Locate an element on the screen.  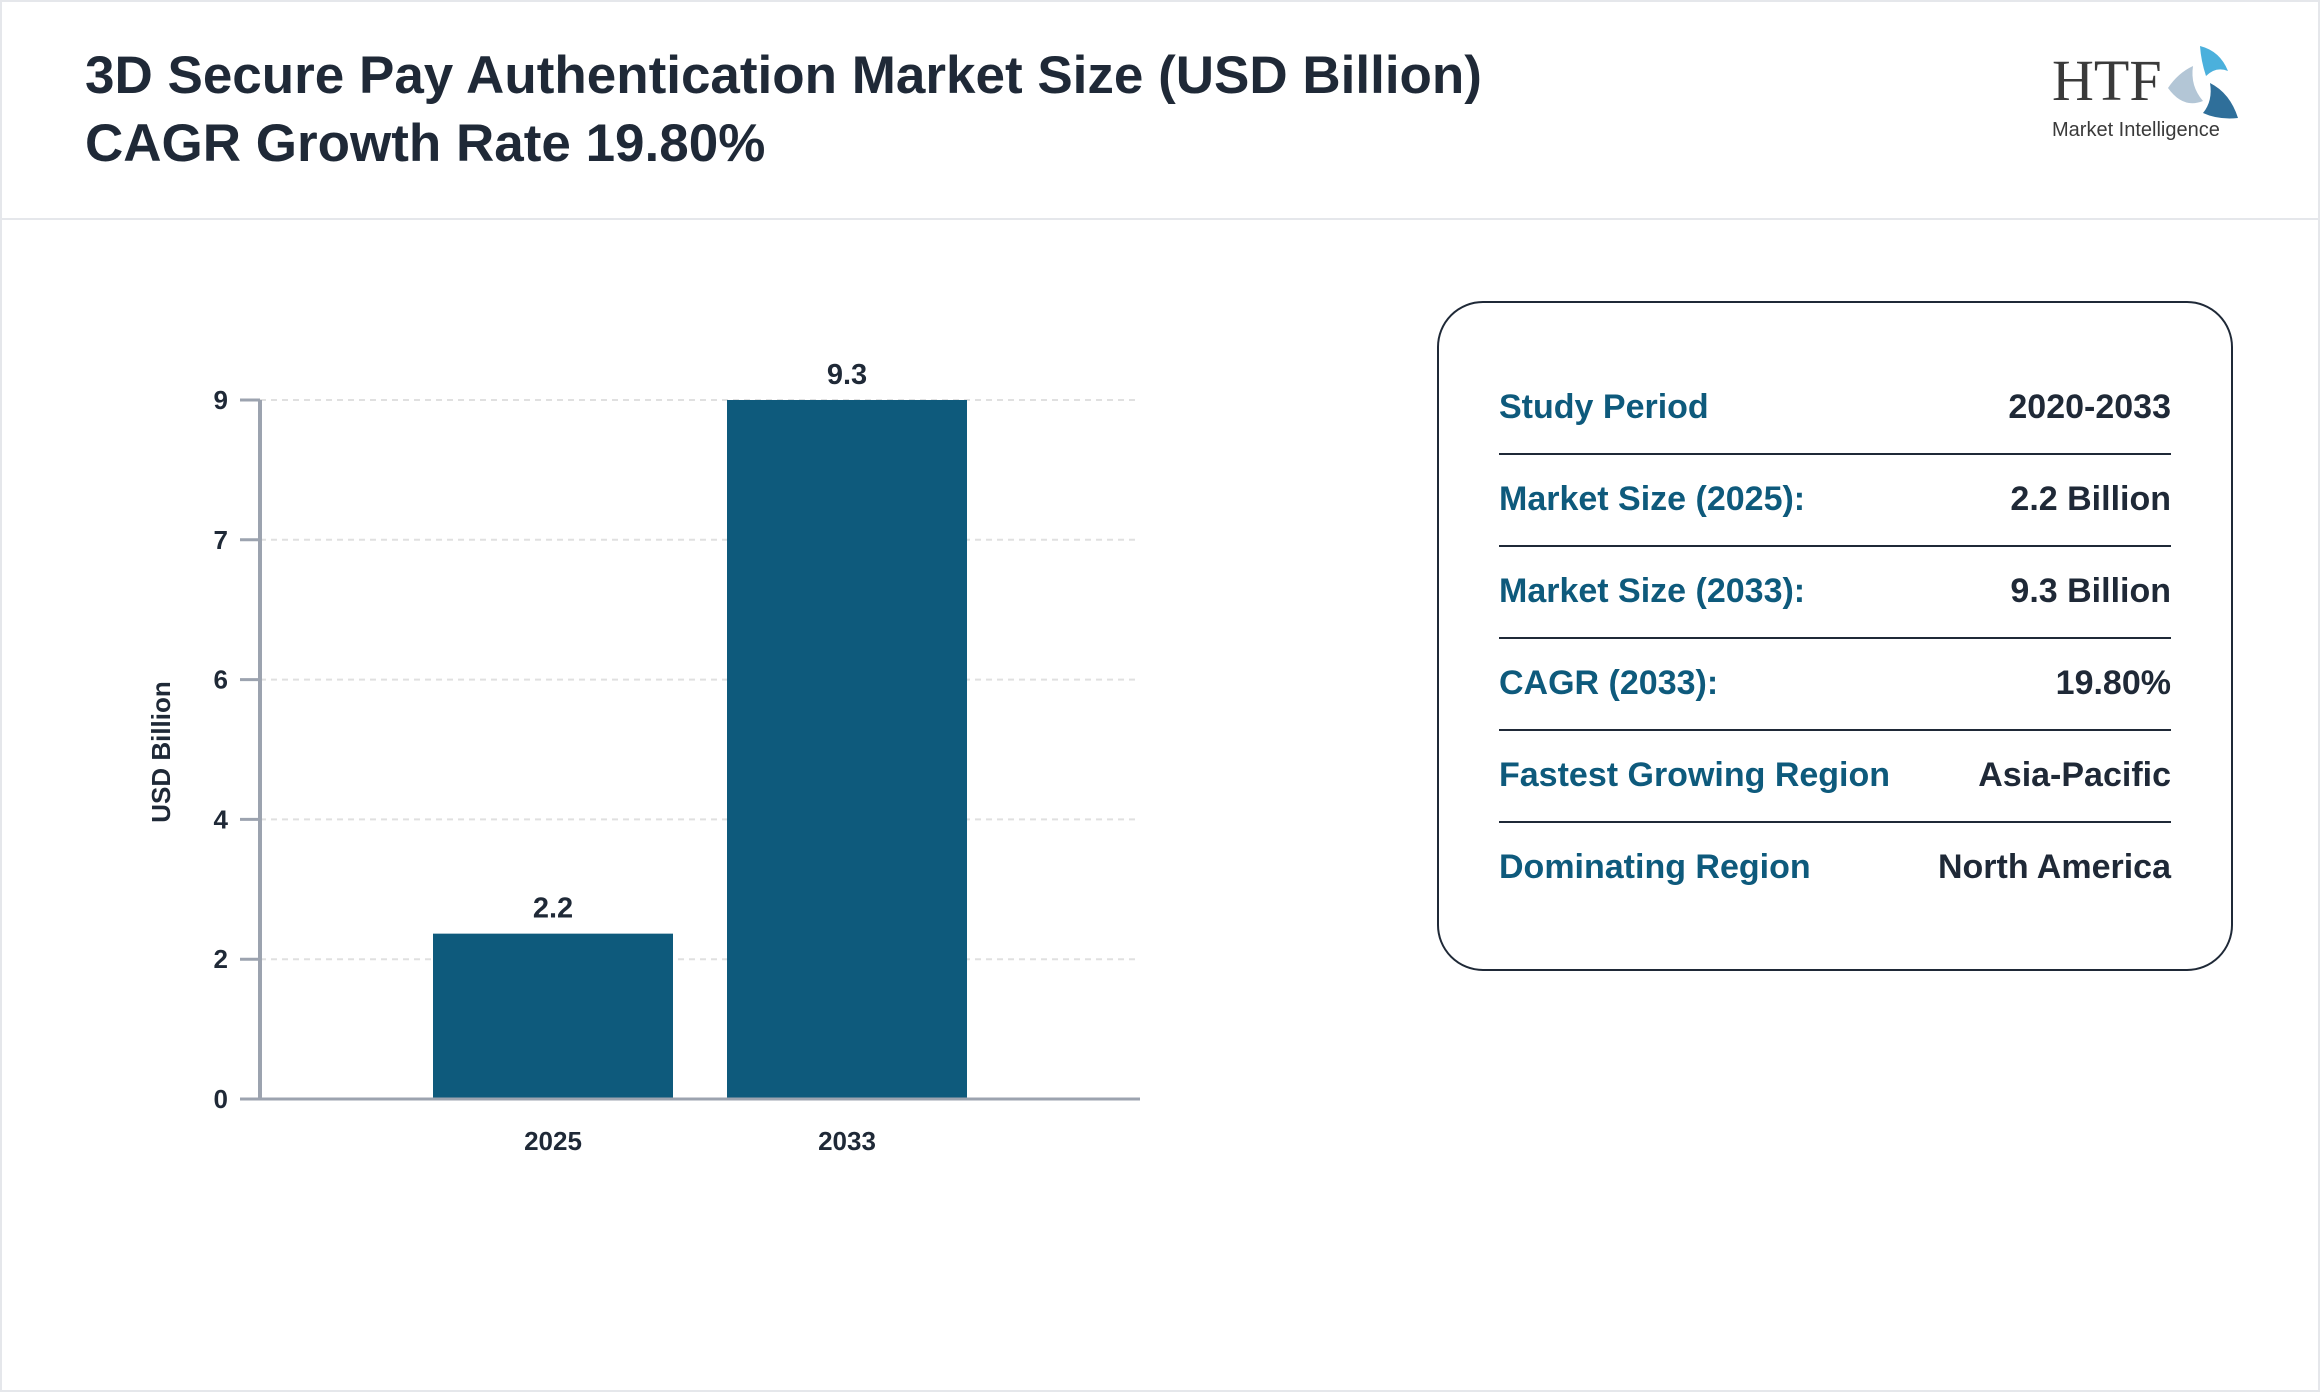
summary-value: 9.3 Billion is located at coordinates (2090, 590).